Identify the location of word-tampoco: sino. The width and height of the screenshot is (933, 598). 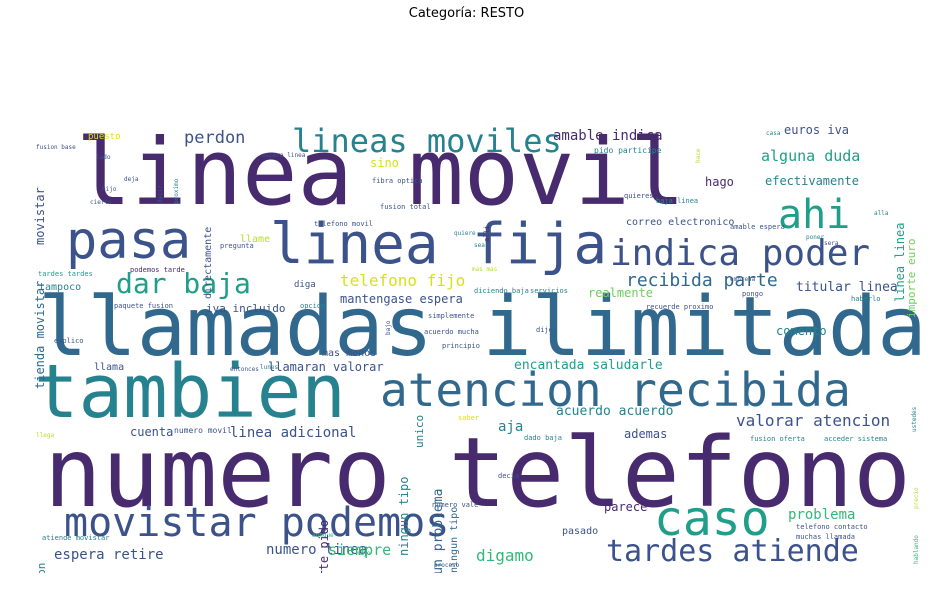
(384, 163).